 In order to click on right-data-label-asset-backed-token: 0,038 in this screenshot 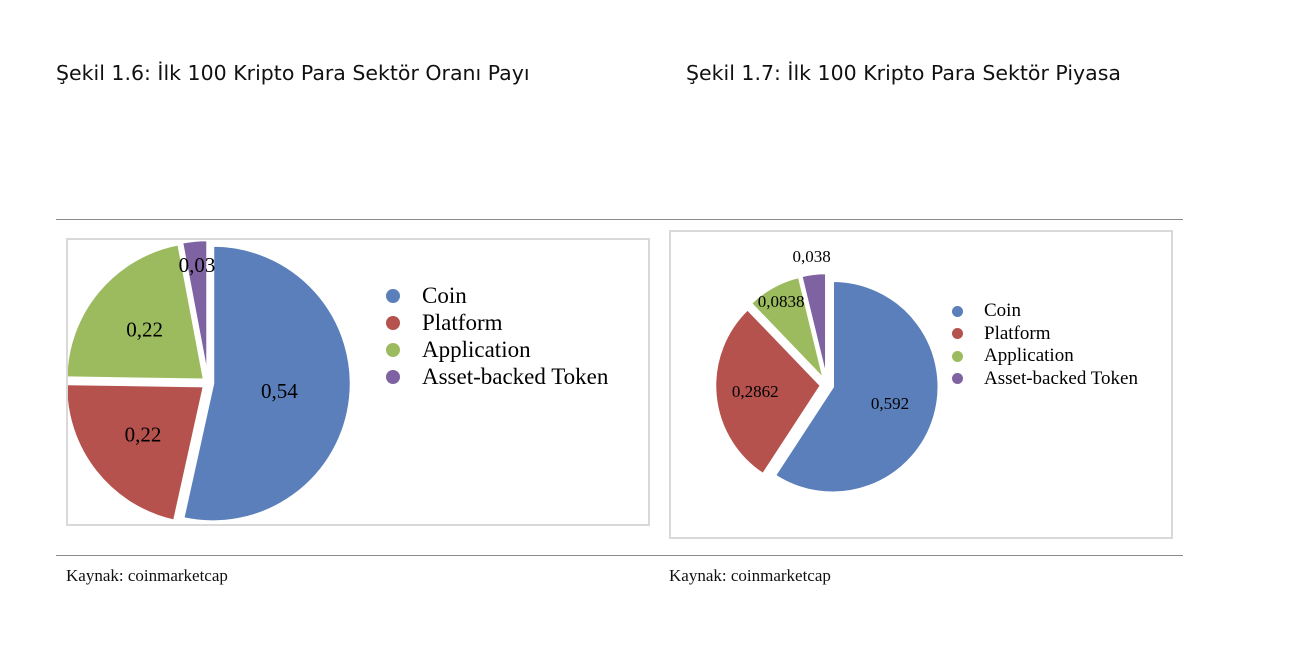, I will do `click(811, 256)`.